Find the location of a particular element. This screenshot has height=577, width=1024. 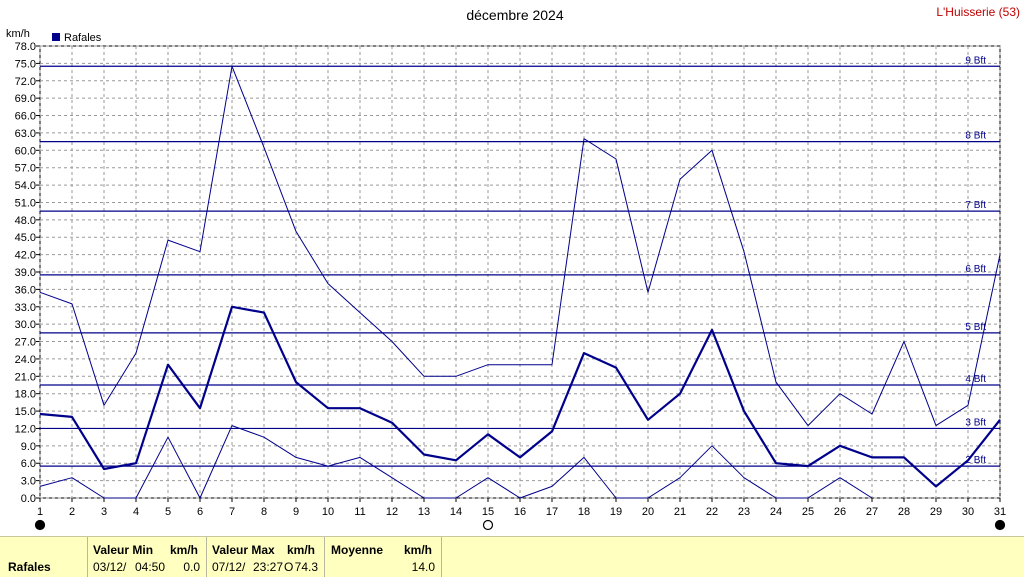

min-value: 0.0 is located at coordinates (191, 567).